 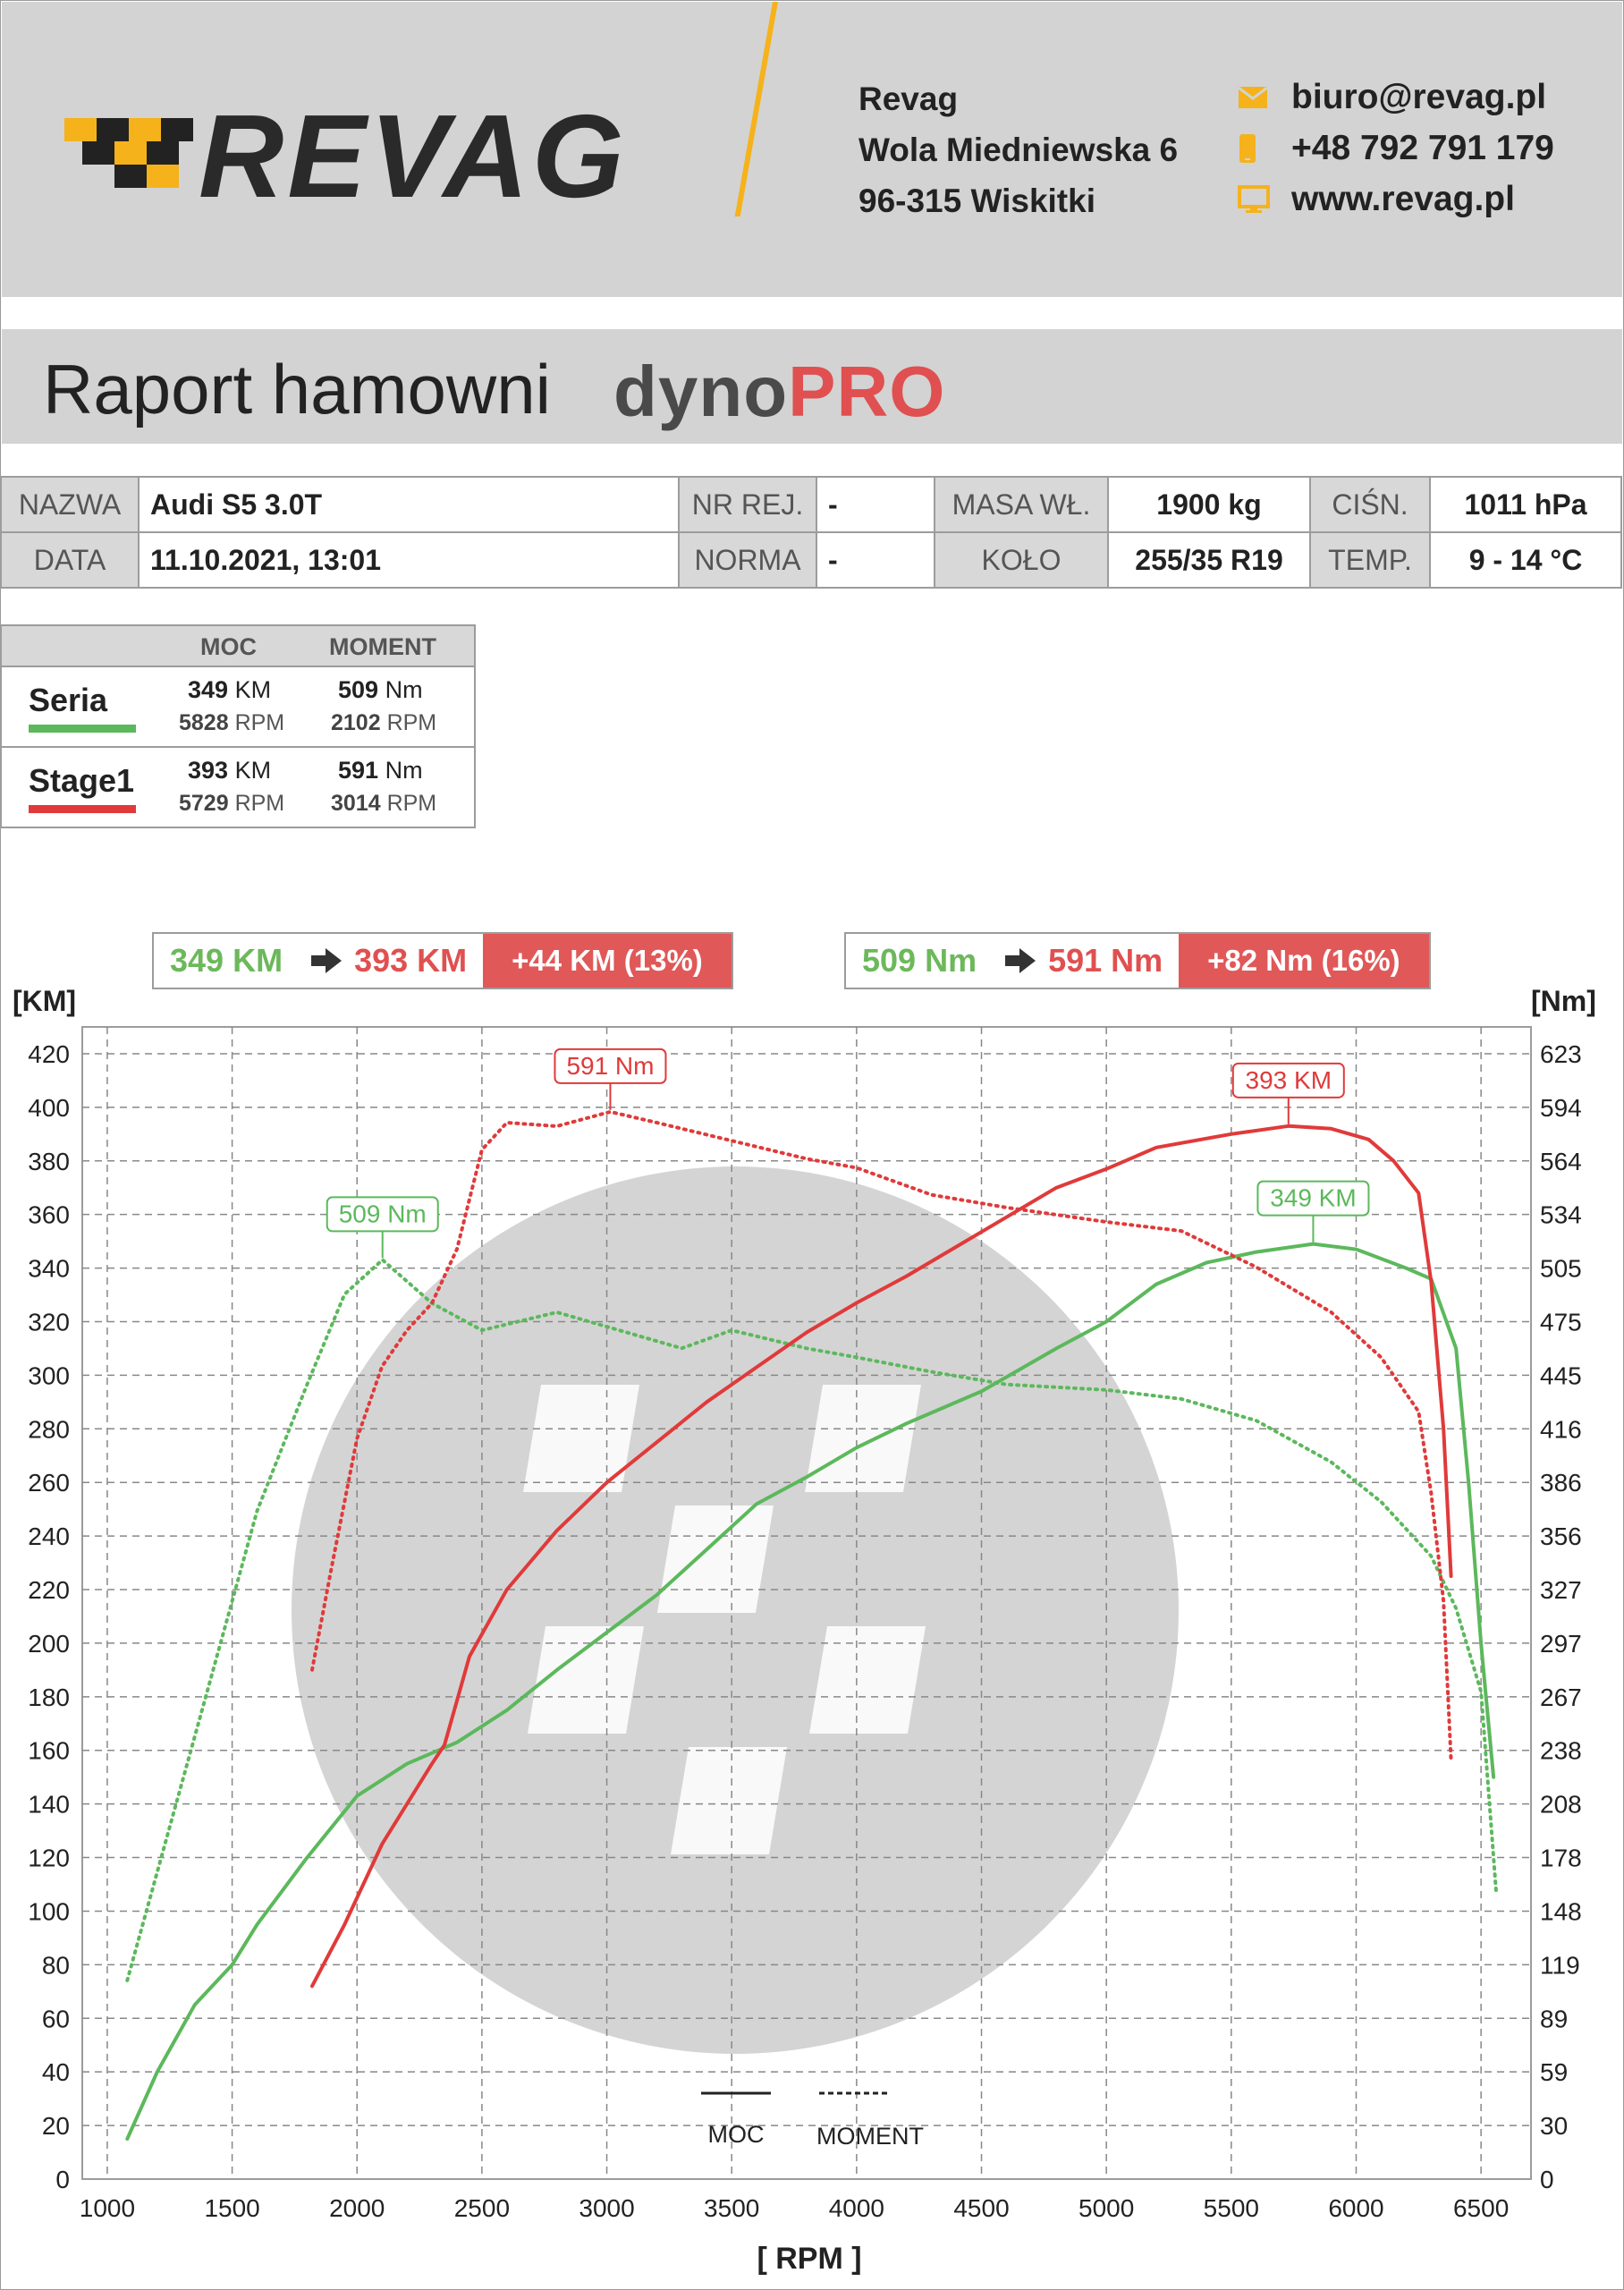 What do you see at coordinates (1422, 148) in the screenshot?
I see `phone-link: +48 792 791 179` at bounding box center [1422, 148].